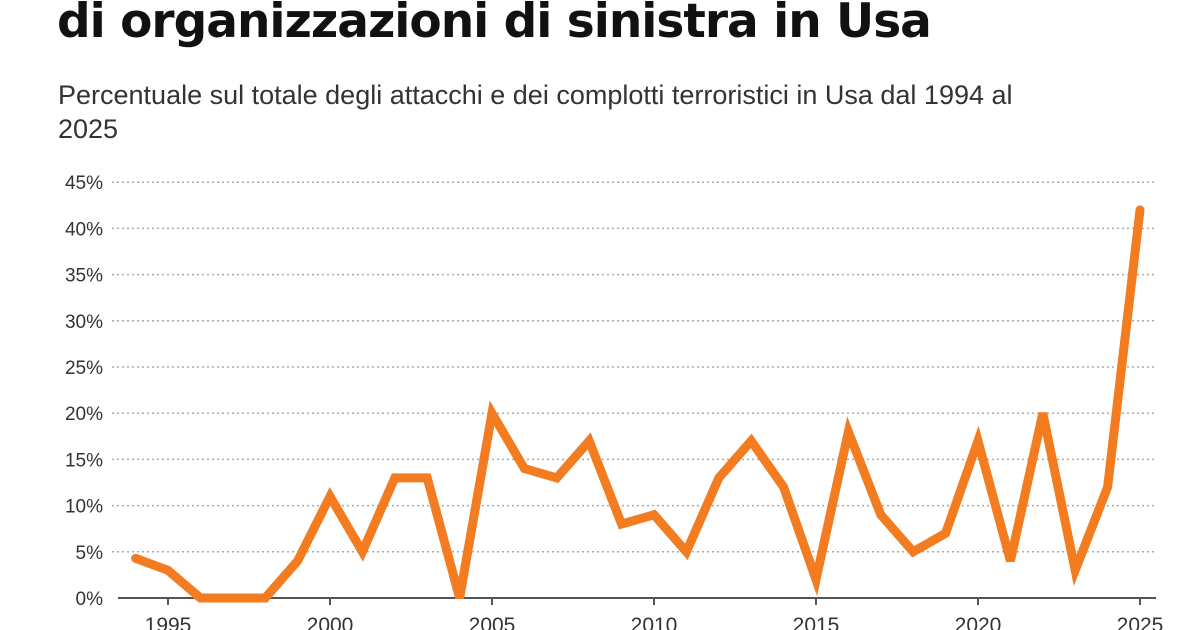  I want to click on x-tick-label: 2000, so click(330, 622).